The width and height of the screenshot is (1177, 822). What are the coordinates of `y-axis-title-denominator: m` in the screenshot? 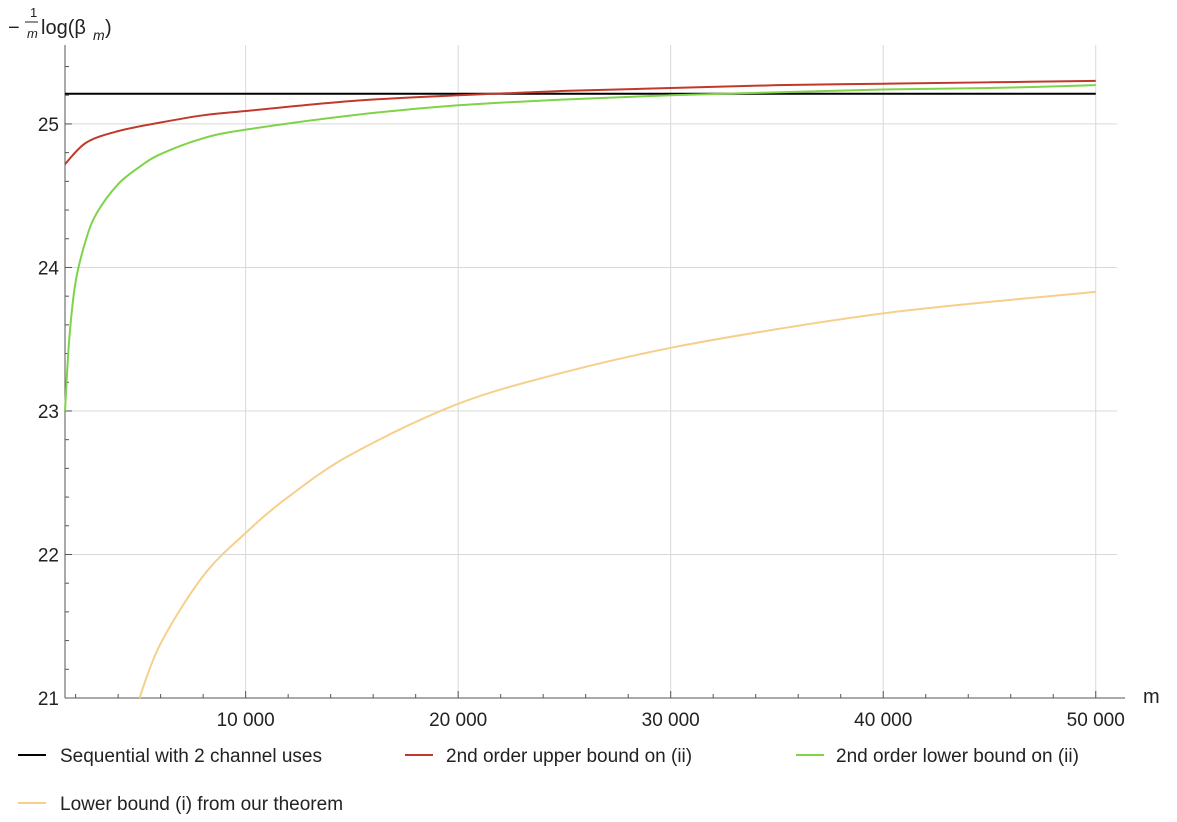 It's located at (32, 33).